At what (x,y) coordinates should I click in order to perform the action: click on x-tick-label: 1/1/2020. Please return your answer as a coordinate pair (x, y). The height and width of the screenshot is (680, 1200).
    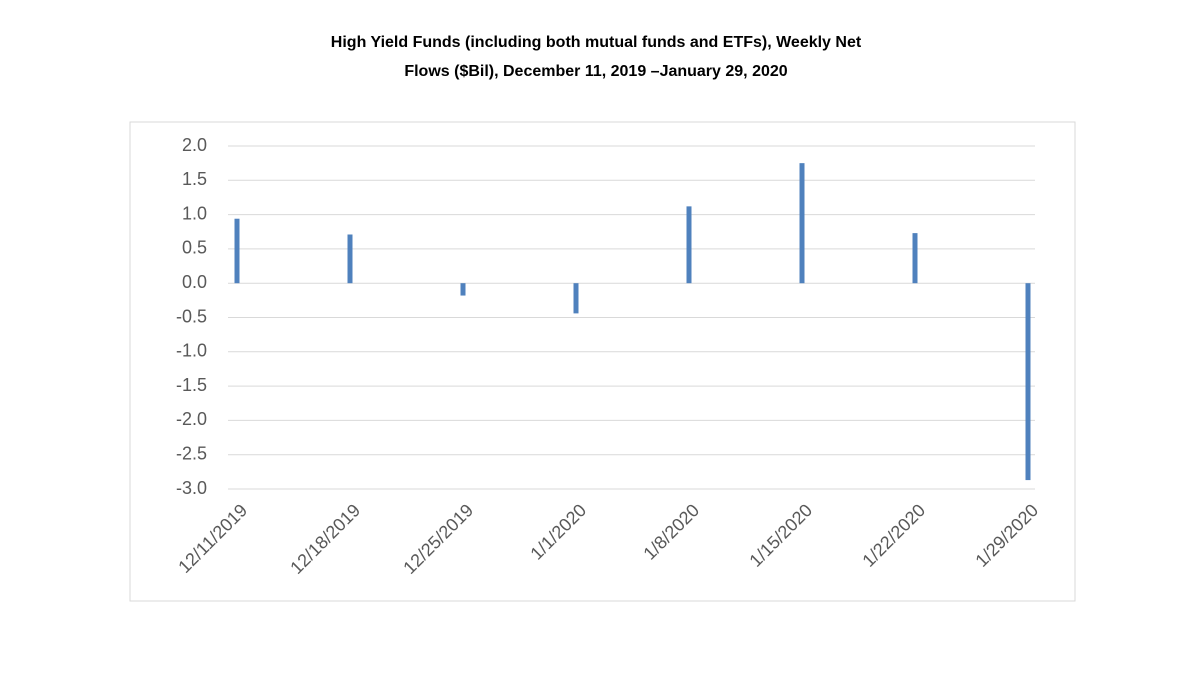
    Looking at the image, I should click on (558, 532).